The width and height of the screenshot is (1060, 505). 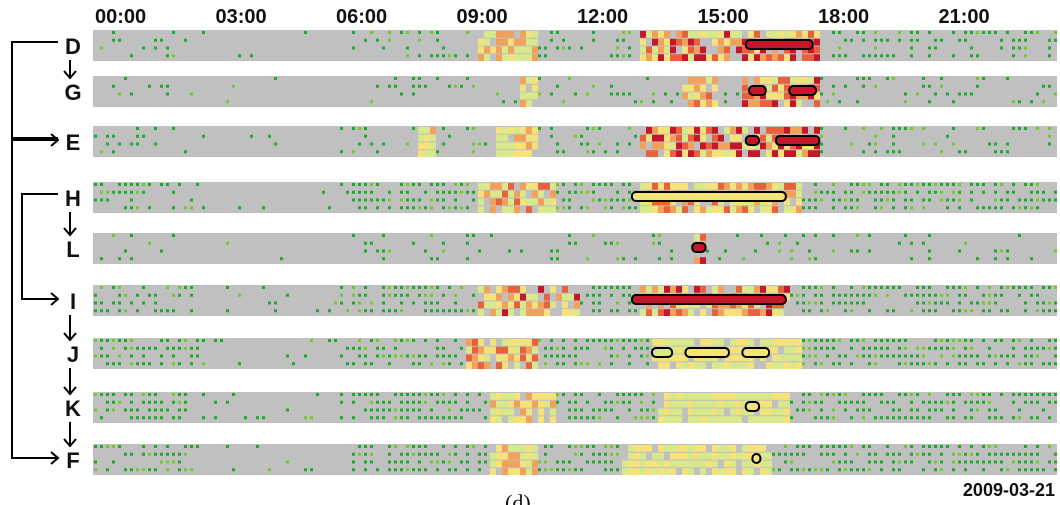 What do you see at coordinates (707, 352) in the screenshot?
I see `highlight-box-j` at bounding box center [707, 352].